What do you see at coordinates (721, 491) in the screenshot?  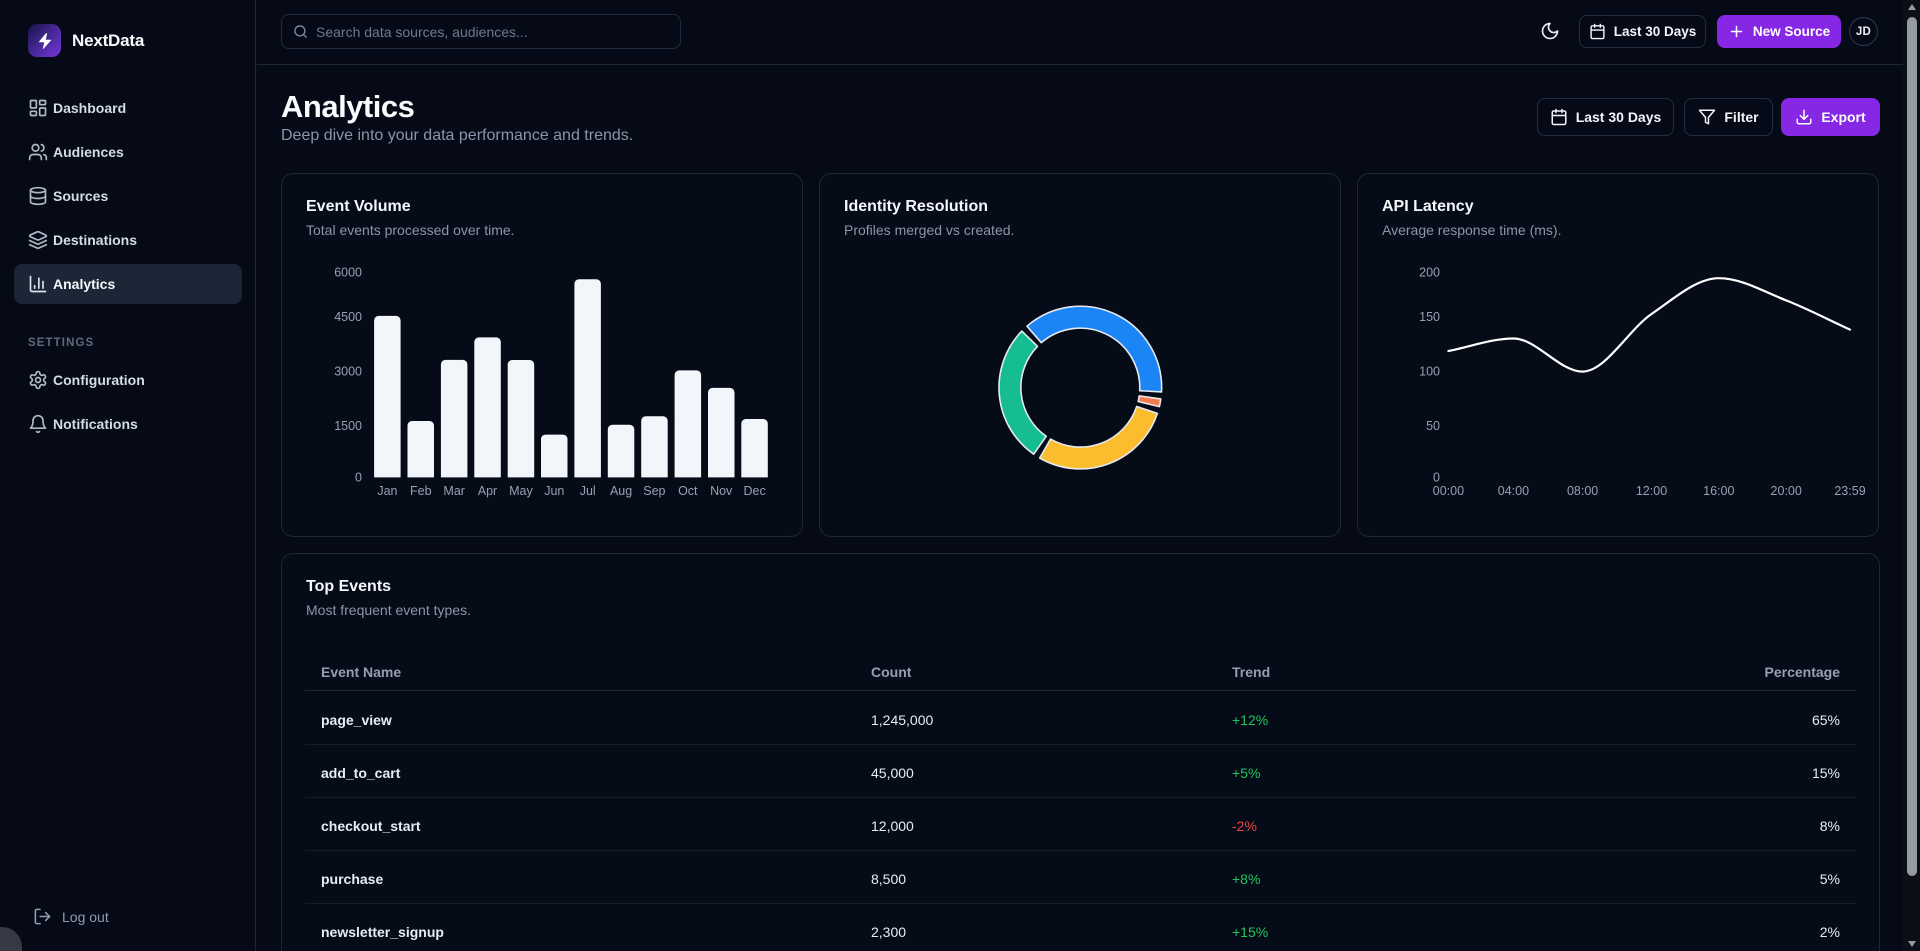 I see `svg-text: Nov` at bounding box center [721, 491].